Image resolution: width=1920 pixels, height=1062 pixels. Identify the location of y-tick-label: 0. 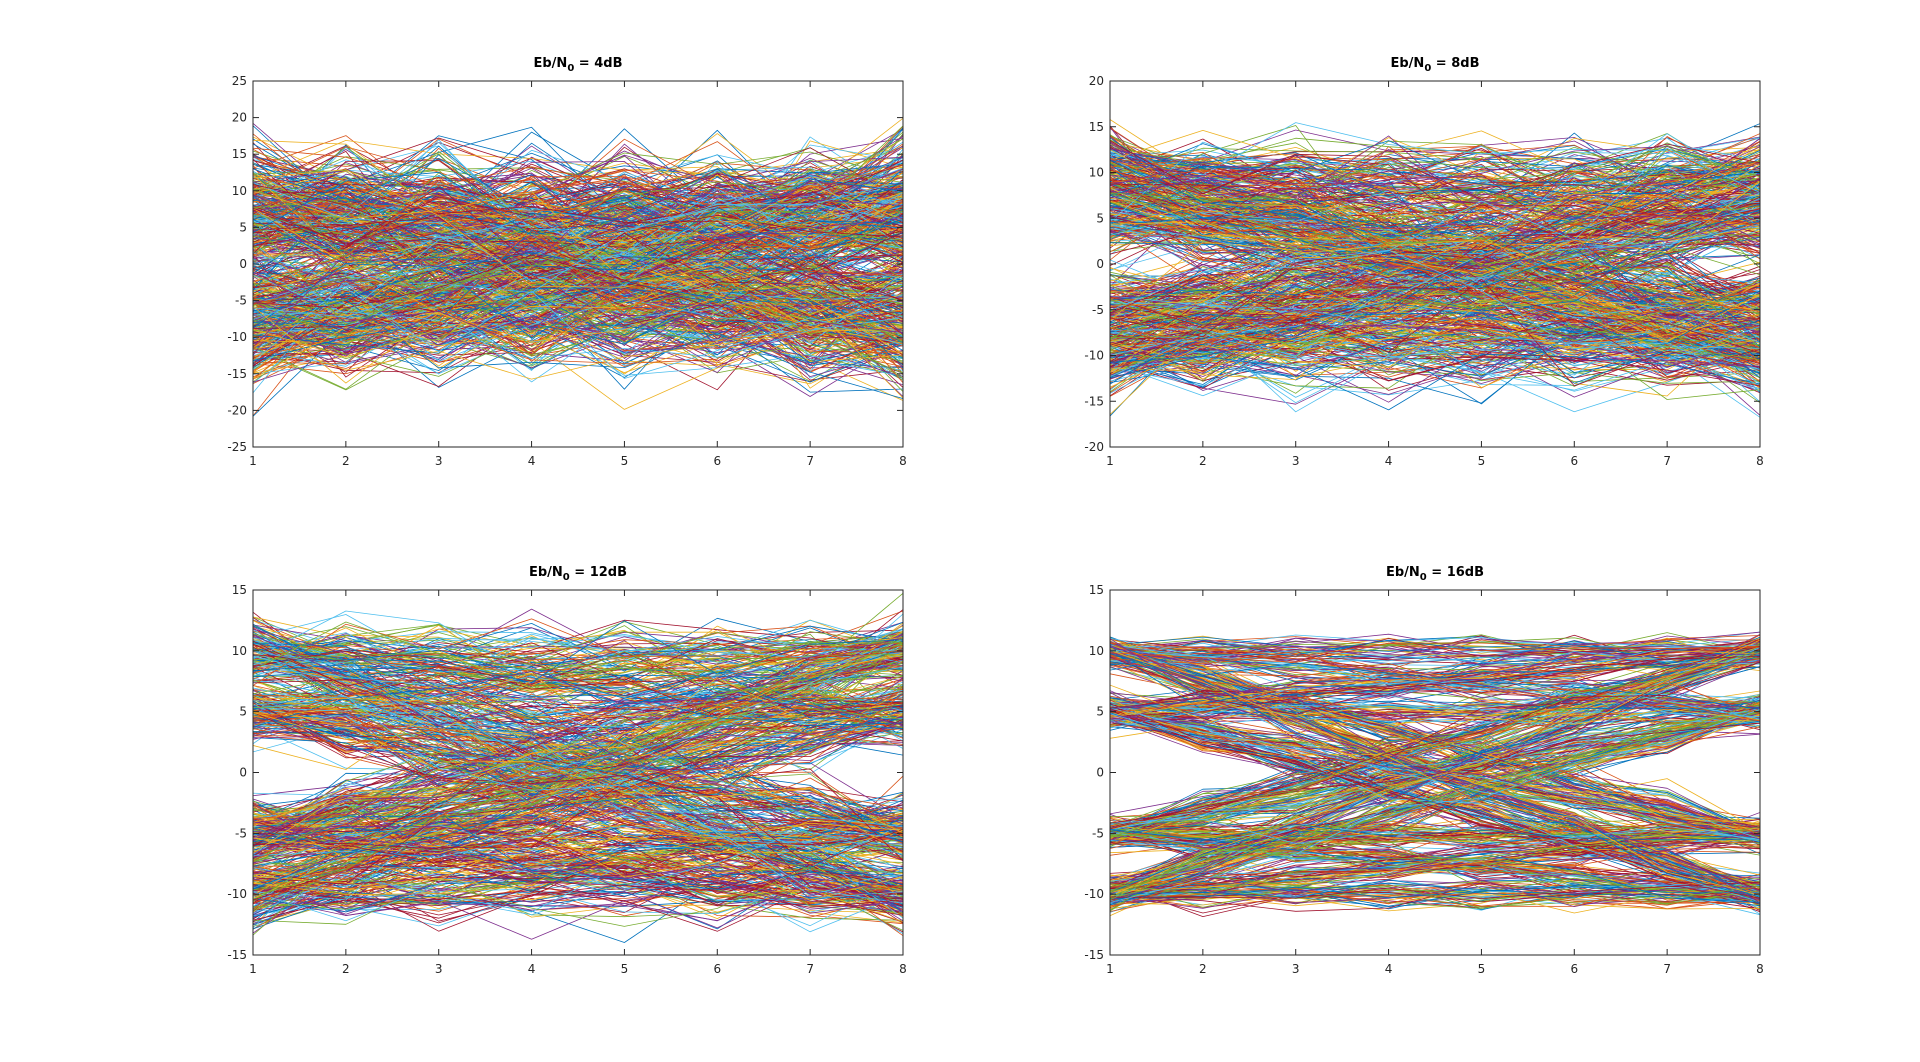
(243, 773).